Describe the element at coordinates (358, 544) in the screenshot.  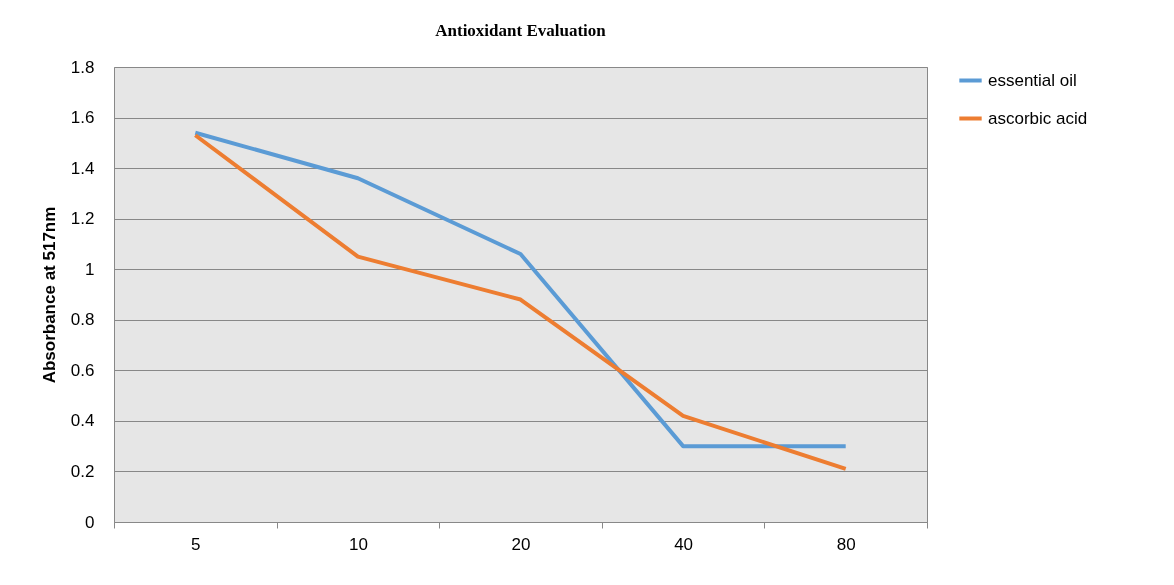
I see `x-tick-label: 10` at that location.